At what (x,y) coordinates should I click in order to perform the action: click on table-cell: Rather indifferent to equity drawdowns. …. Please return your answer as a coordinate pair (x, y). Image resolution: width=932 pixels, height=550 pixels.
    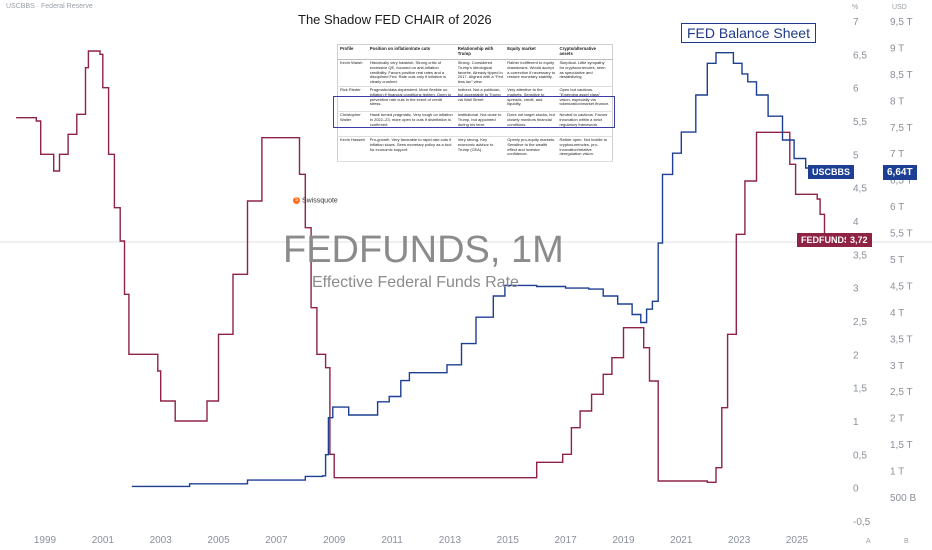
    Looking at the image, I should click on (531, 73).